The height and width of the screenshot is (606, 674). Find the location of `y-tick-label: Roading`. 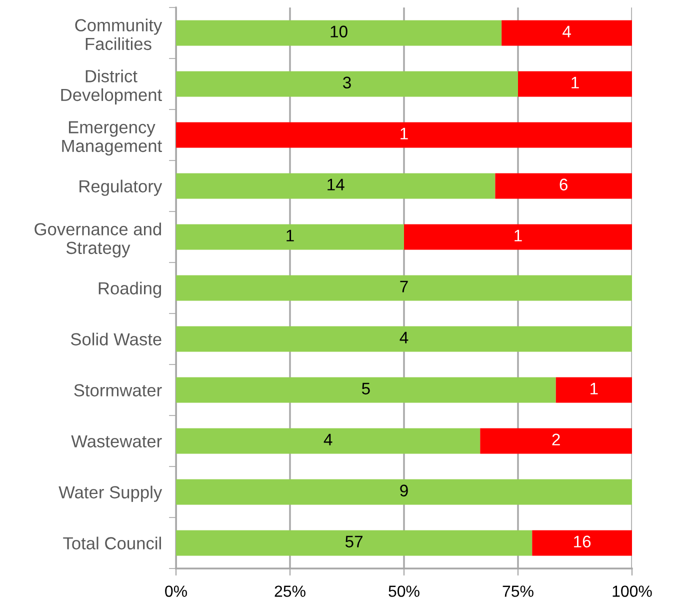

y-tick-label: Roading is located at coordinates (129, 290).